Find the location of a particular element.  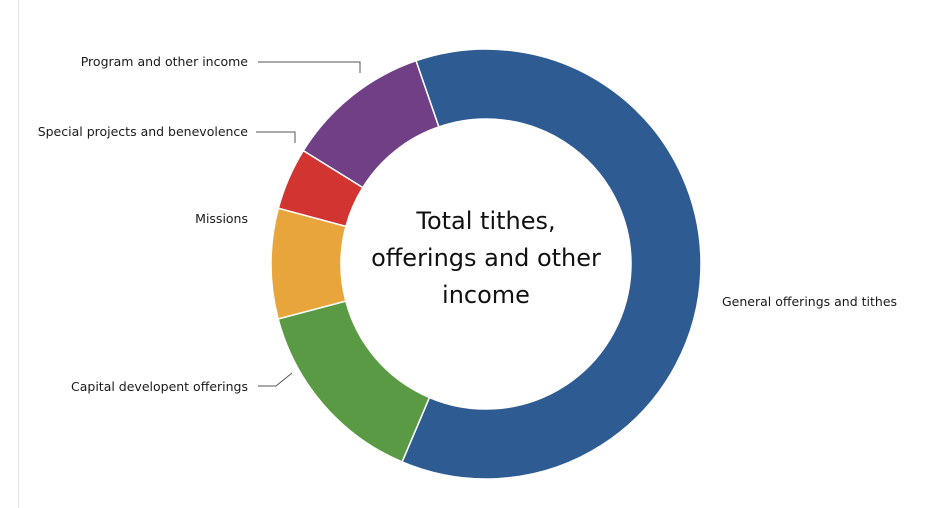

slice-label-special-projects: Special projects and benevolence is located at coordinates (143, 131).